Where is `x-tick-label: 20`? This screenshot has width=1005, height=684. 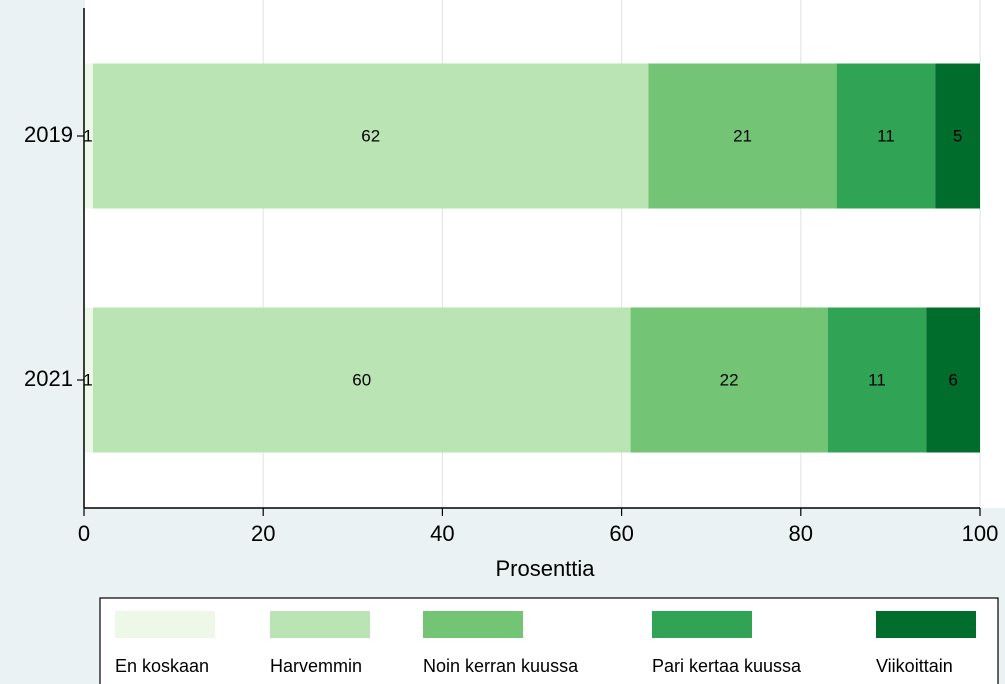
x-tick-label: 20 is located at coordinates (263, 533).